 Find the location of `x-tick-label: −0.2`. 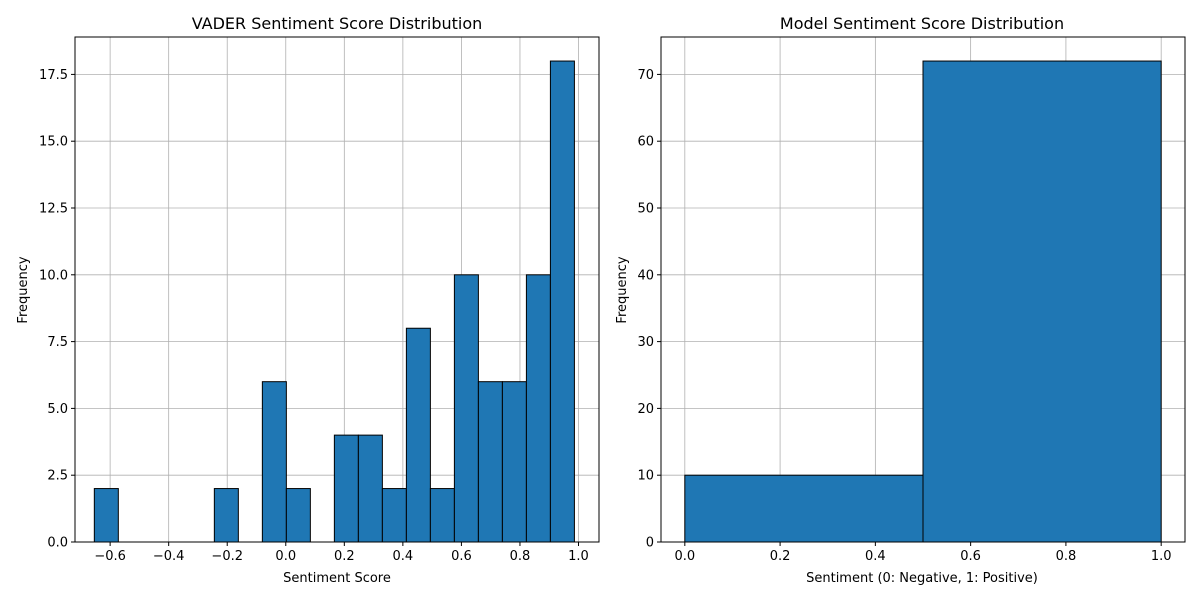

x-tick-label: −0.2 is located at coordinates (227, 556).